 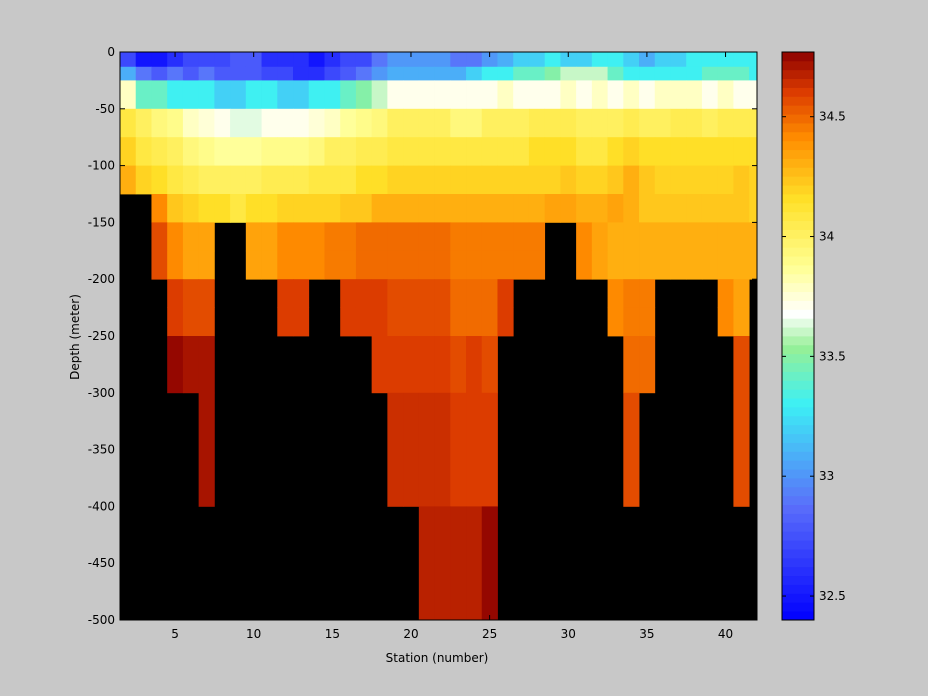 What do you see at coordinates (101, 393) in the screenshot?
I see `y-tick-label: -300` at bounding box center [101, 393].